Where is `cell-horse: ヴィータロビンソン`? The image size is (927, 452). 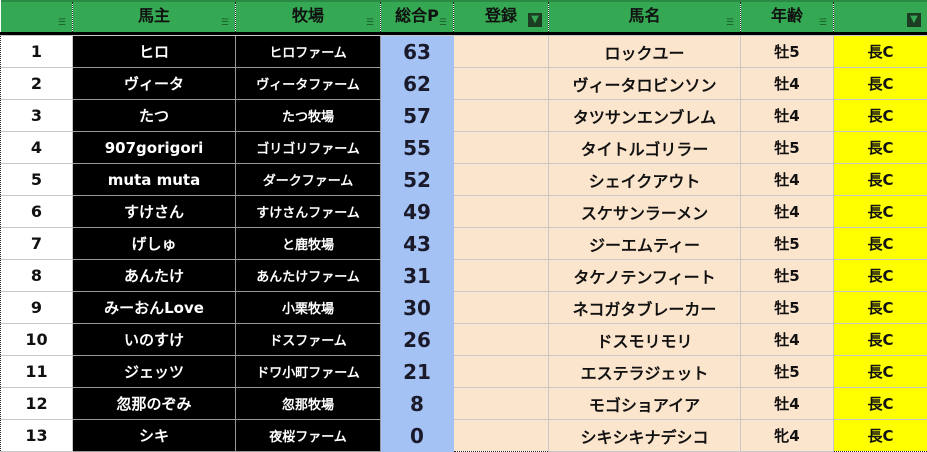
cell-horse: ヴィータロビンソン is located at coordinates (645, 84).